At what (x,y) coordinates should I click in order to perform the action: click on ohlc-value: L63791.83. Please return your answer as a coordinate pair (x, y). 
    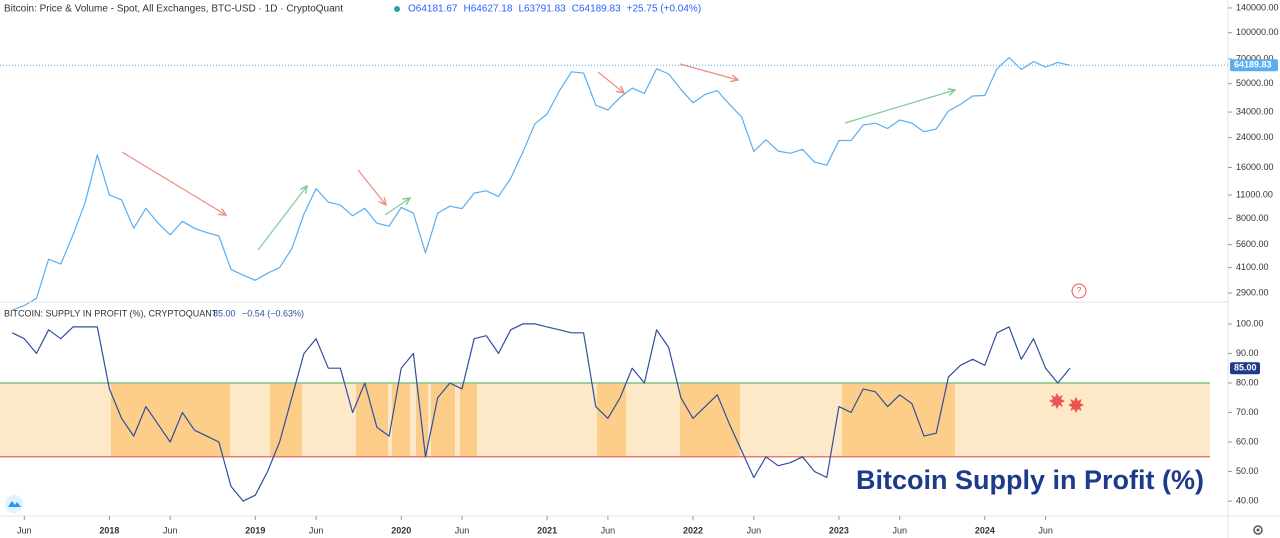
    Looking at the image, I should click on (542, 9).